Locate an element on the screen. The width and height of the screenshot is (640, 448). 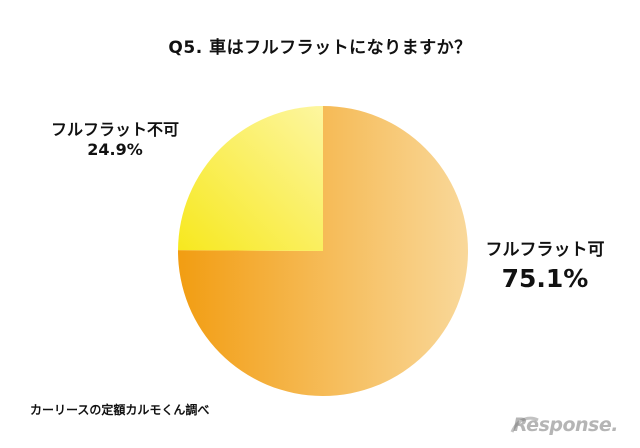
chart-title: Q5. 車はフルフラットになりますか？ is located at coordinates (320, 48).